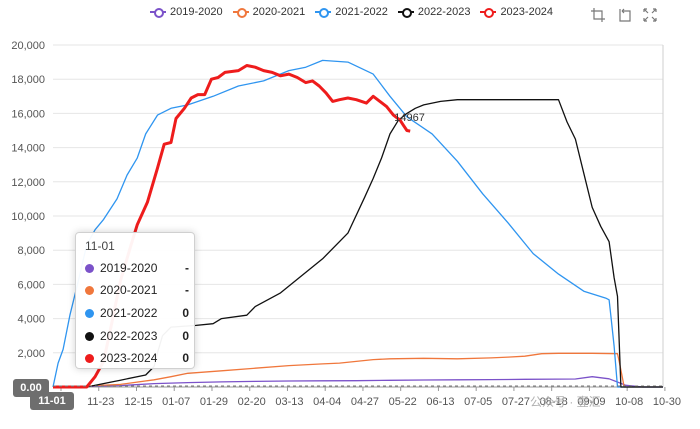 The width and height of the screenshot is (700, 429). Describe the element at coordinates (279, 12) in the screenshot. I see `legend-label: 2020-2021` at that location.